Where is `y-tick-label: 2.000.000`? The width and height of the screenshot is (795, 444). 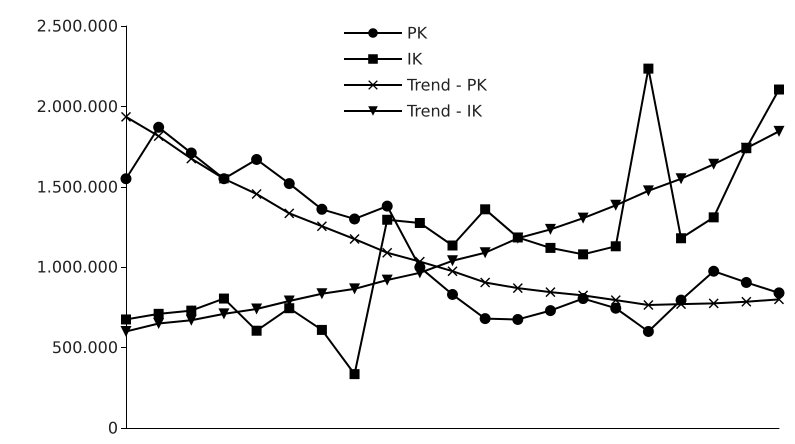 y-tick-label: 2.000.000 is located at coordinates (77, 106).